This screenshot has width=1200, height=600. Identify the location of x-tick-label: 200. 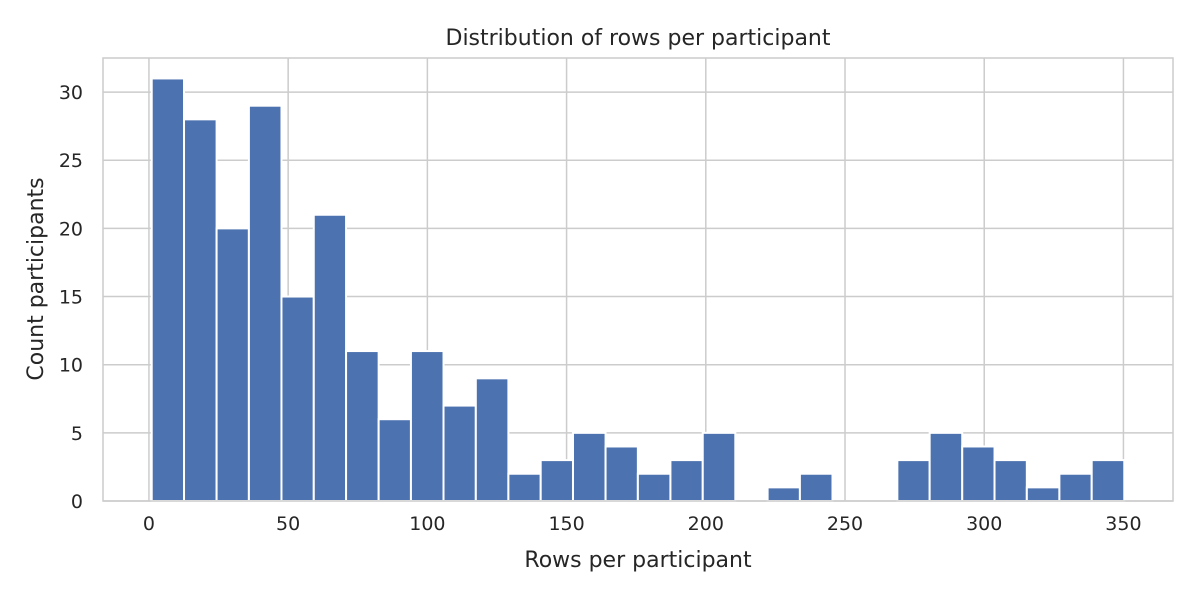
(706, 524).